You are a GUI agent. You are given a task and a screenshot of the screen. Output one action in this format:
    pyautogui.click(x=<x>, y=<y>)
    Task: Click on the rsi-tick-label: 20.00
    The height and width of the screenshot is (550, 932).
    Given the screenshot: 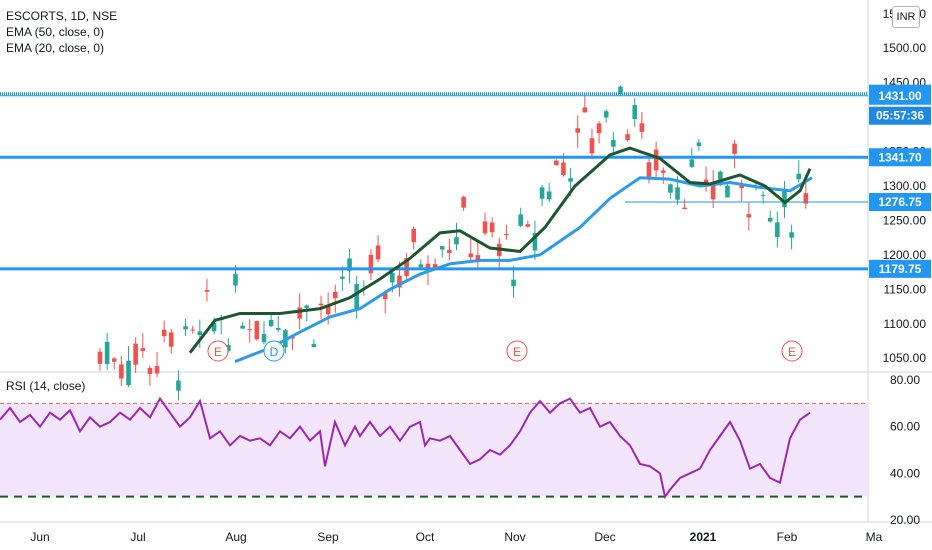 What is the action you would take?
    pyautogui.click(x=905, y=520)
    